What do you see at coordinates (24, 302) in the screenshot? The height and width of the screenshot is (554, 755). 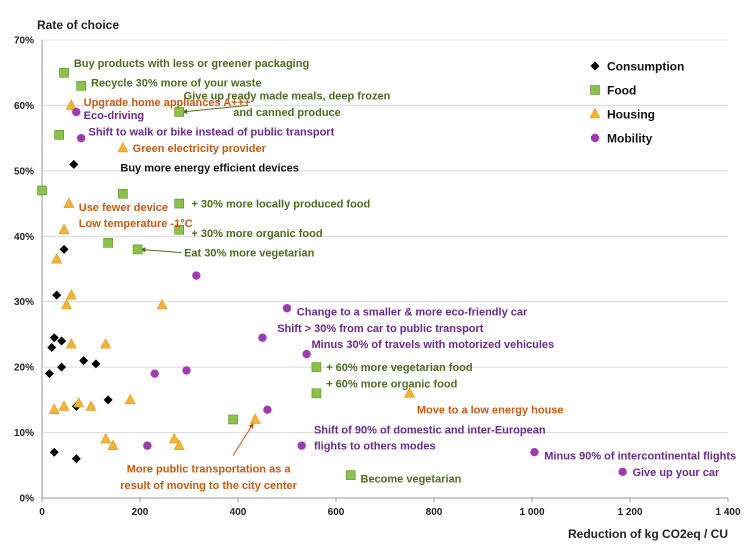 I see `y-tick-label: 30%` at bounding box center [24, 302].